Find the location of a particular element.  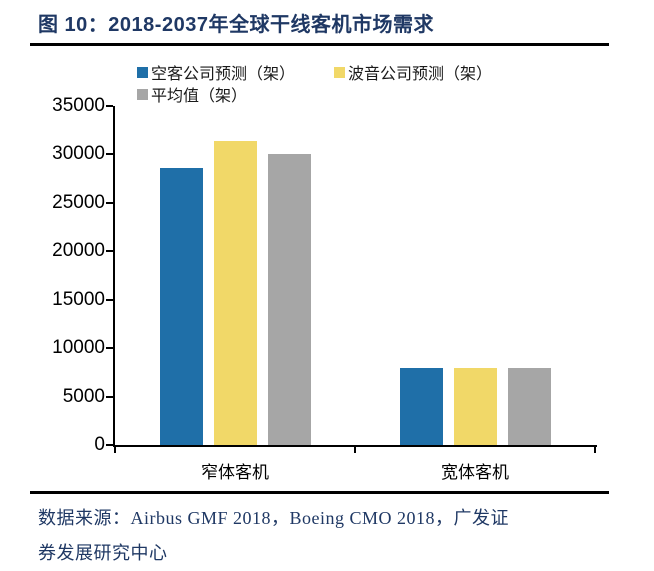

source-divider is located at coordinates (319, 492).